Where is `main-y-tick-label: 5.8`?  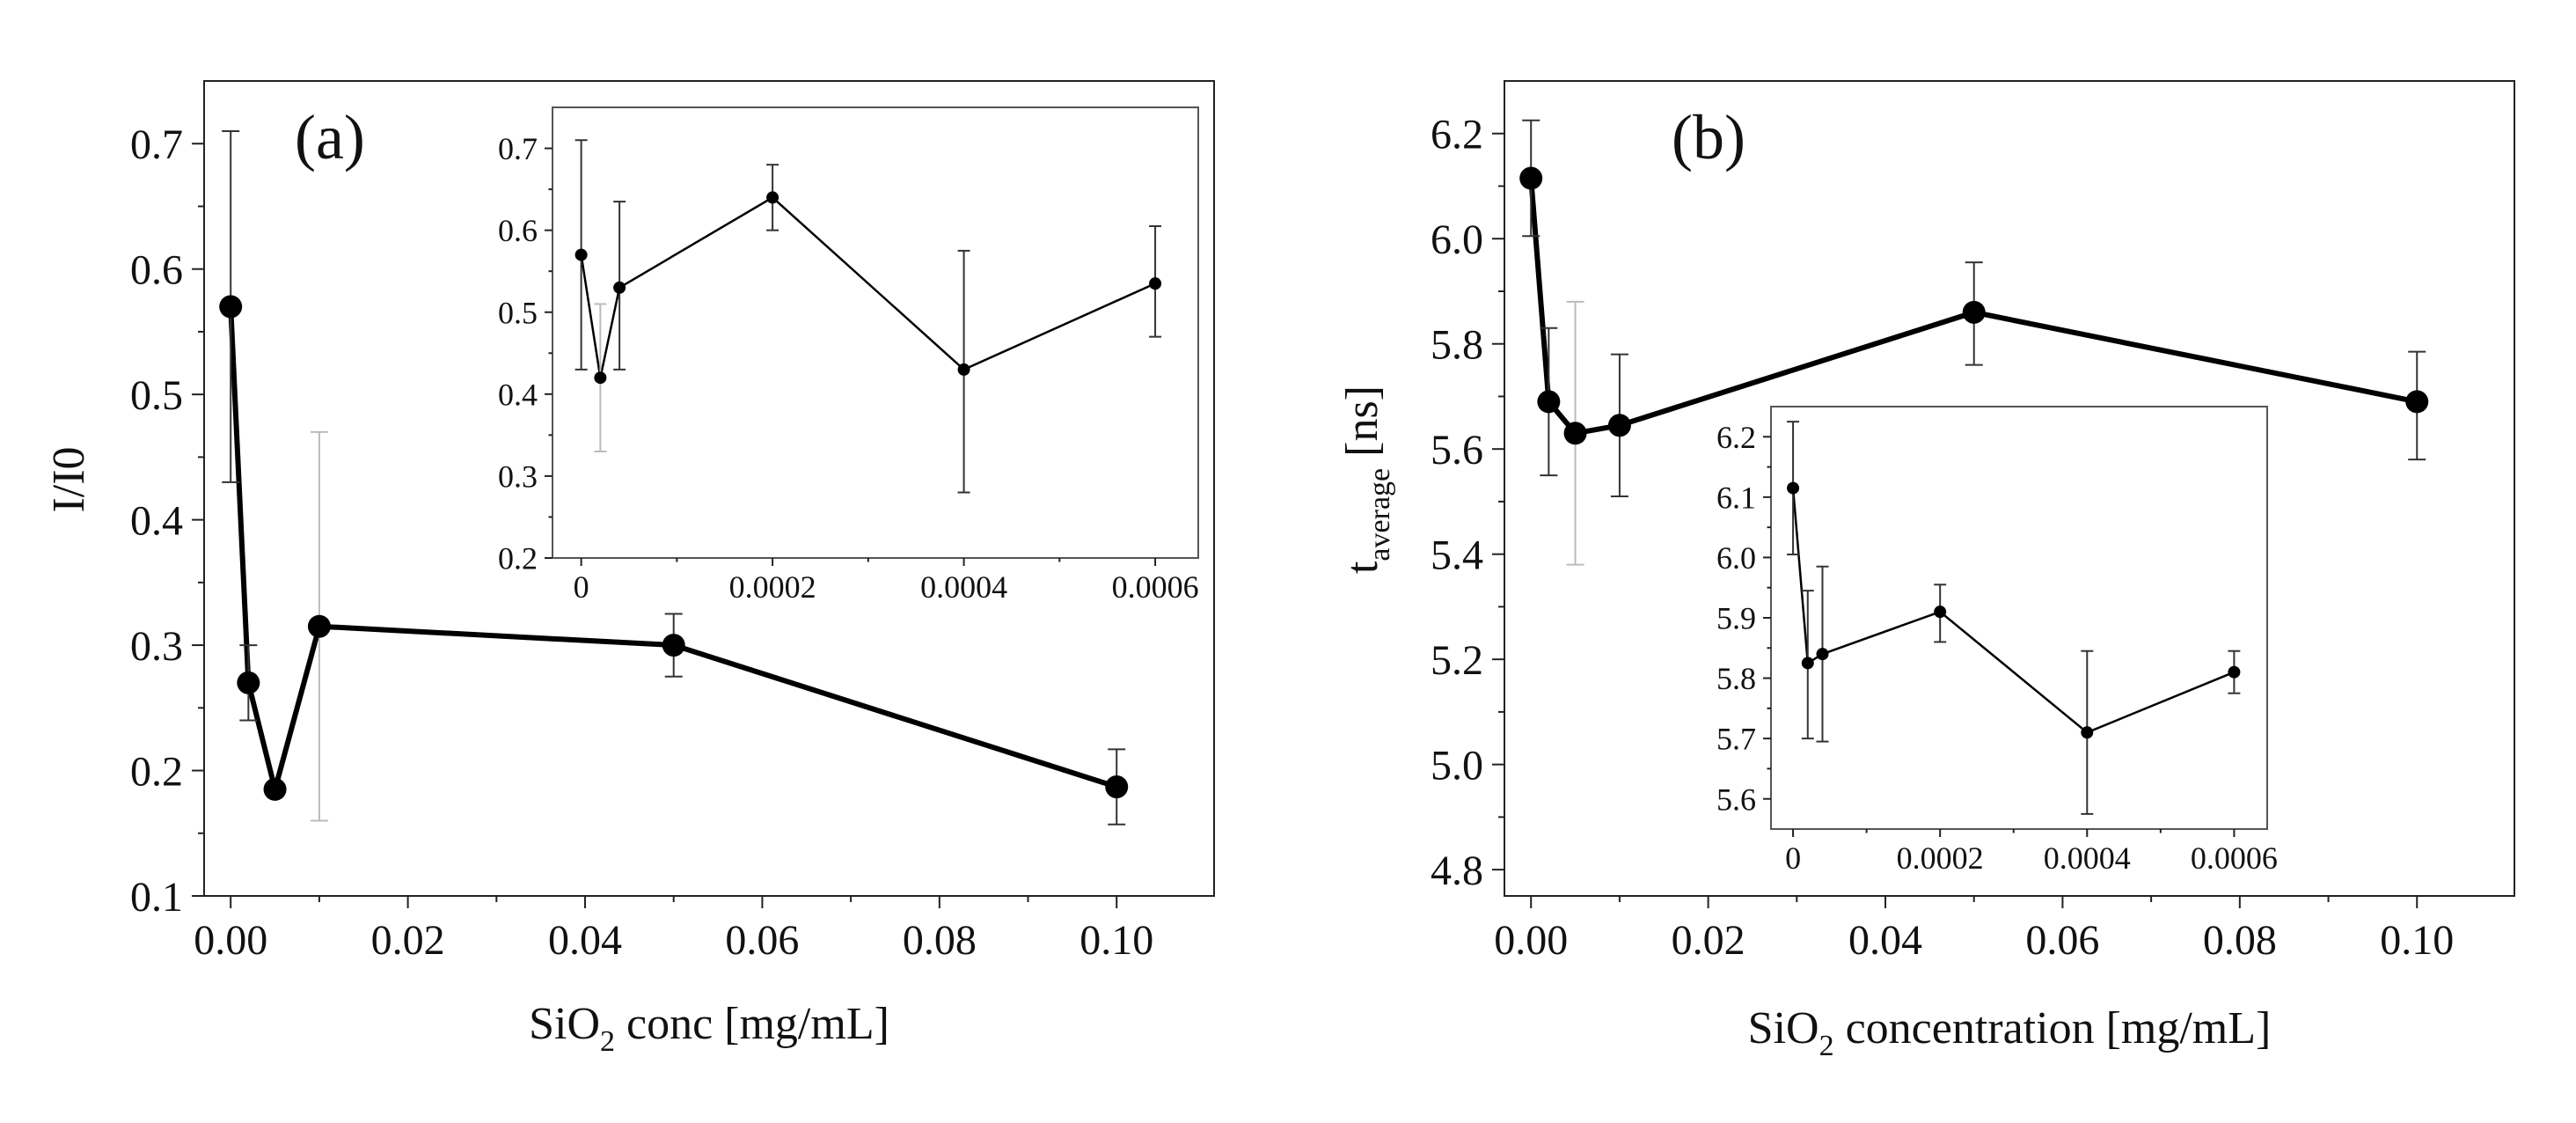 main-y-tick-label: 5.8 is located at coordinates (1457, 345).